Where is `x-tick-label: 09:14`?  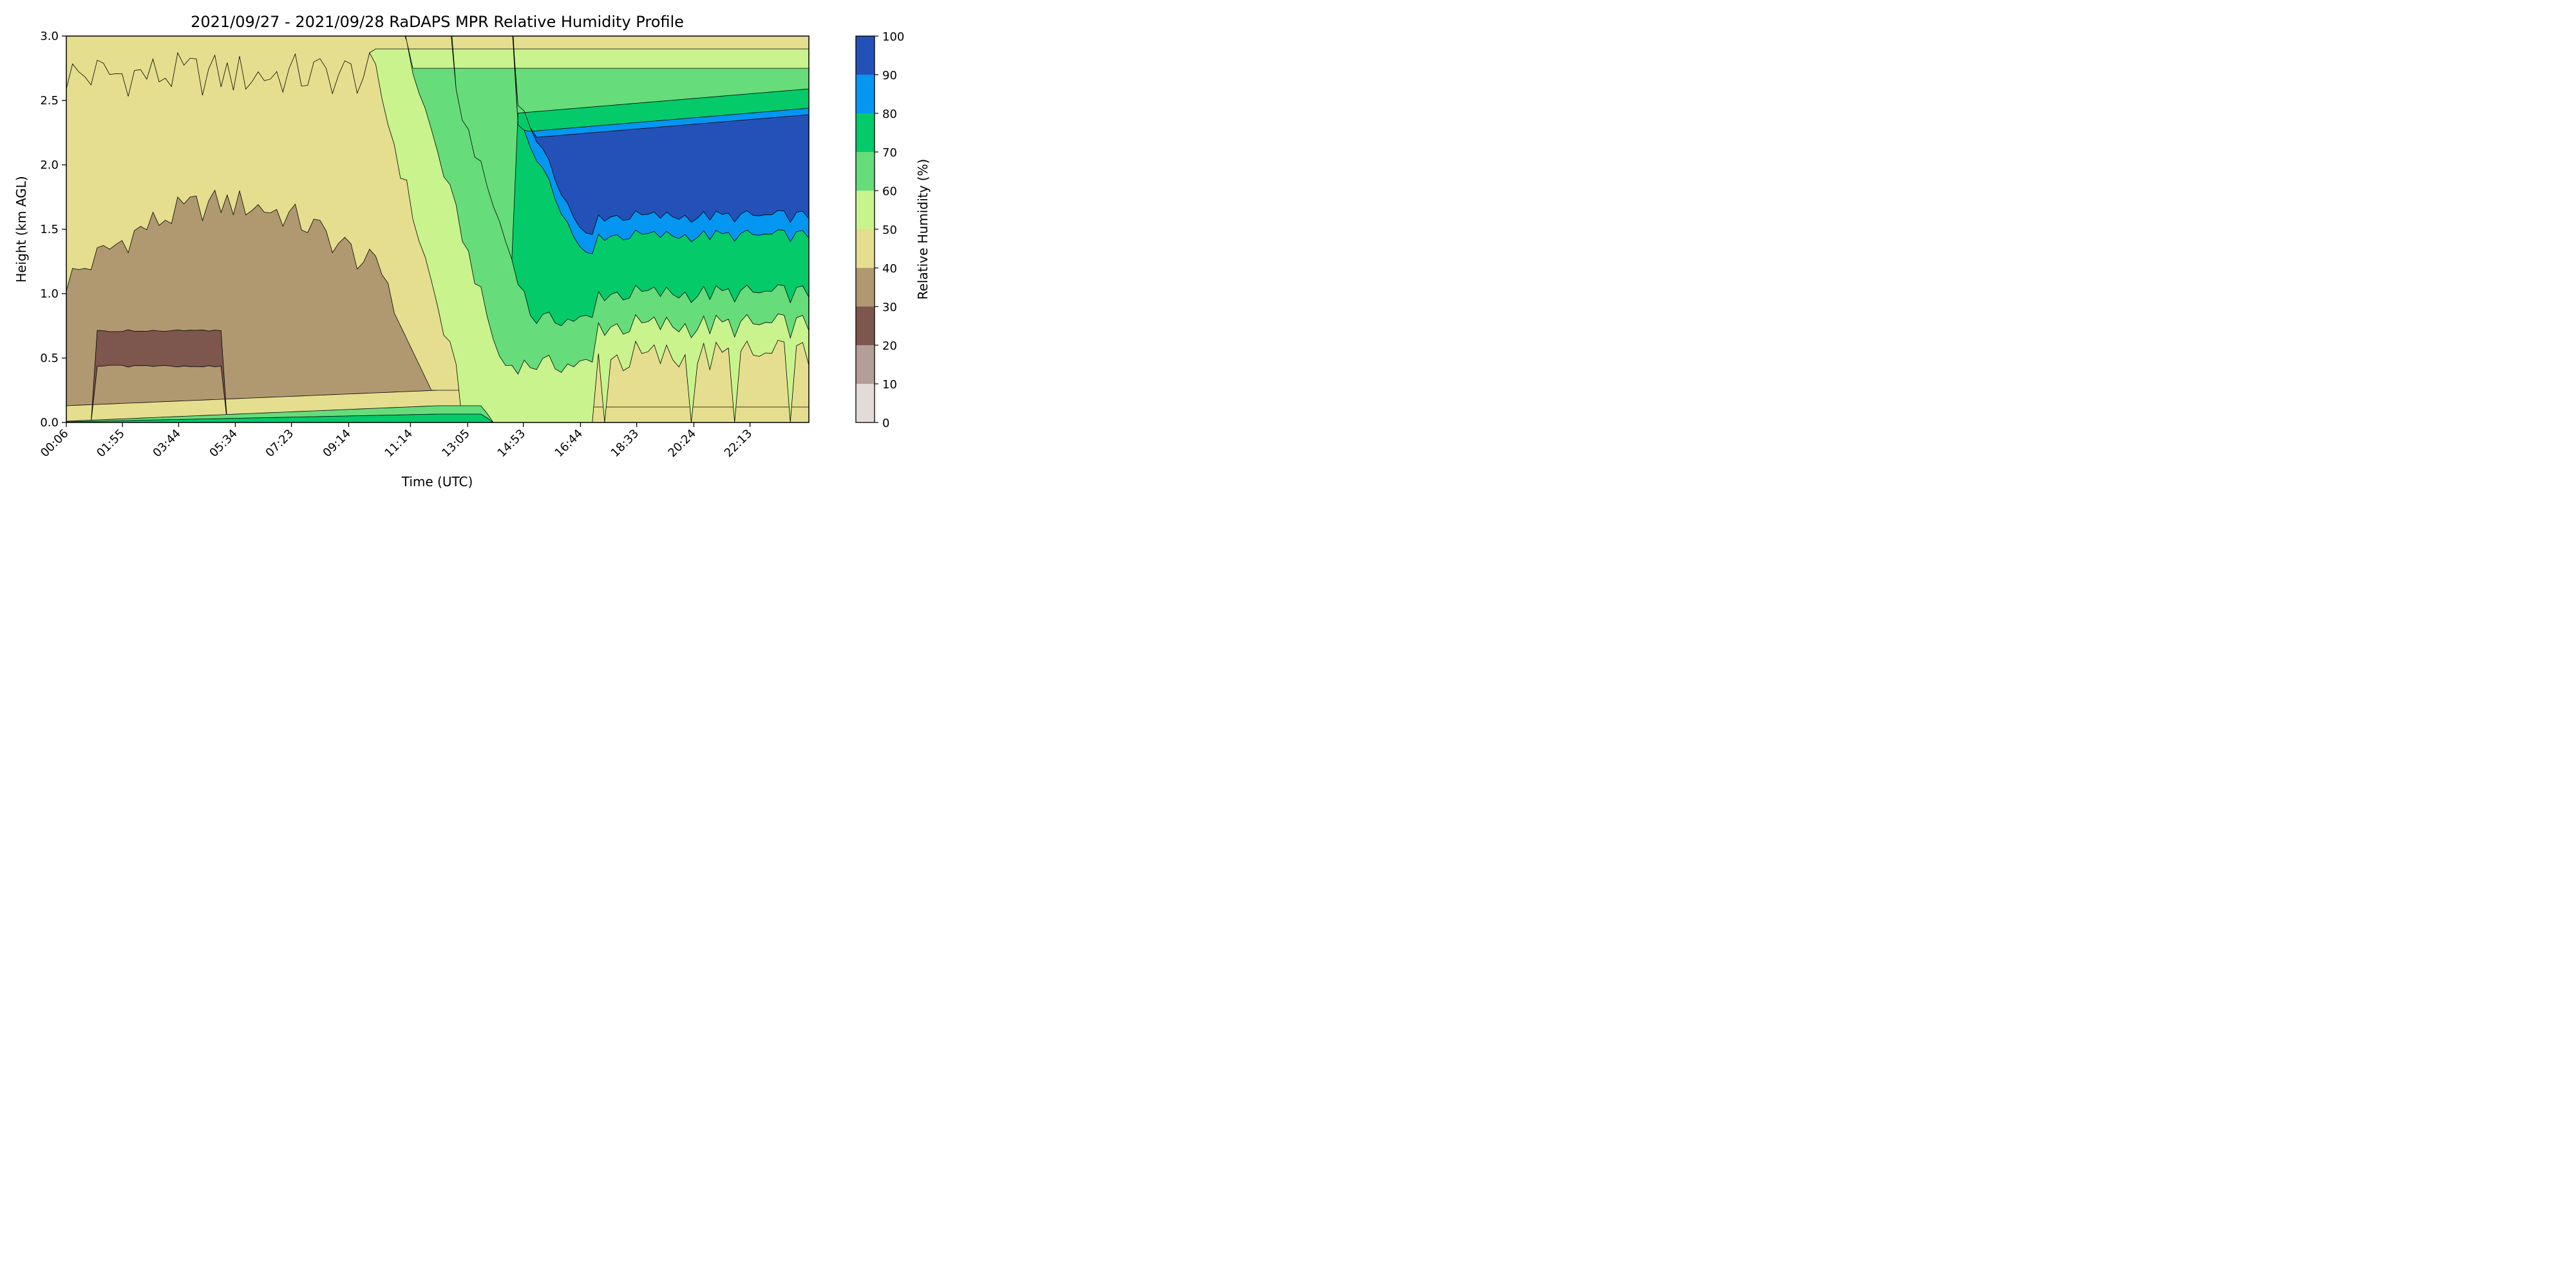
x-tick-label: 09:14 is located at coordinates (337, 444).